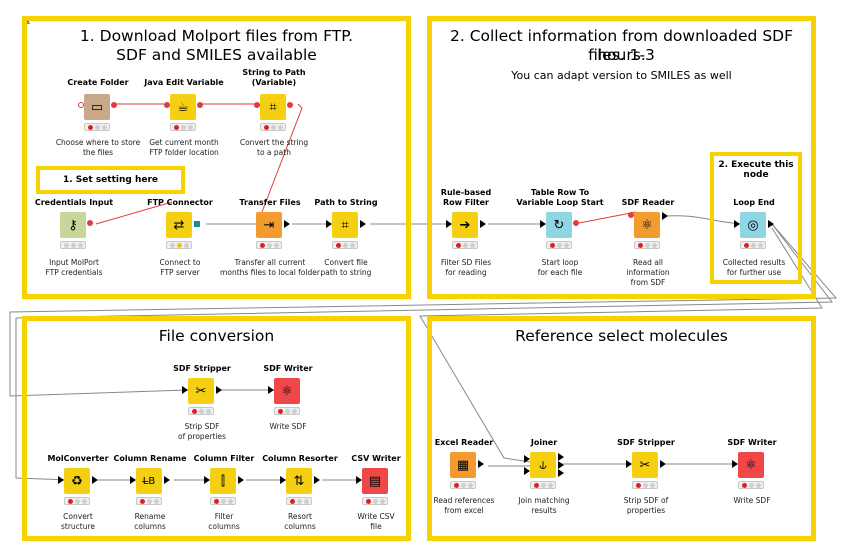 This screenshot has width=842, height=556. What do you see at coordinates (77, 481) in the screenshot?
I see `convert-icon: ♻` at bounding box center [77, 481].